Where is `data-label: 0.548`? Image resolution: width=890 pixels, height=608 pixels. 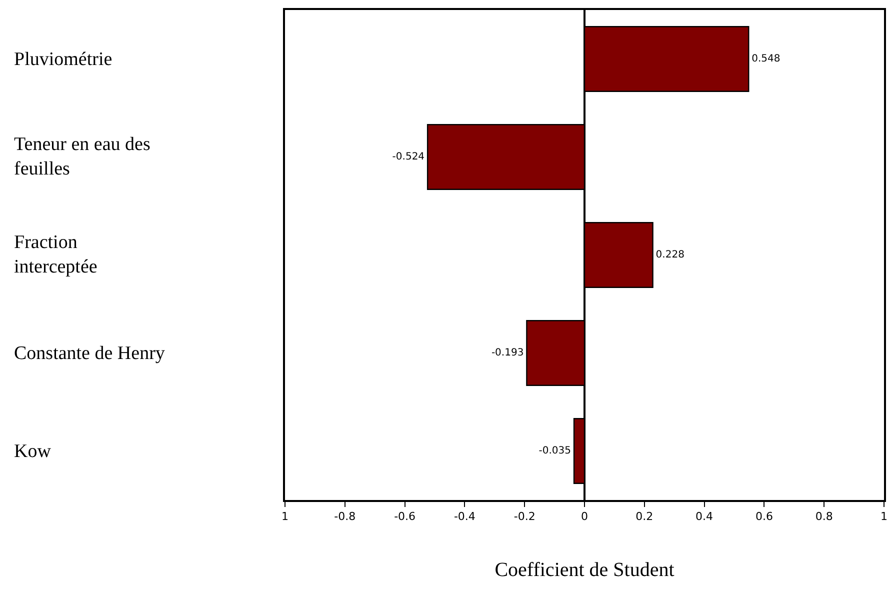 data-label: 0.548 is located at coordinates (766, 59).